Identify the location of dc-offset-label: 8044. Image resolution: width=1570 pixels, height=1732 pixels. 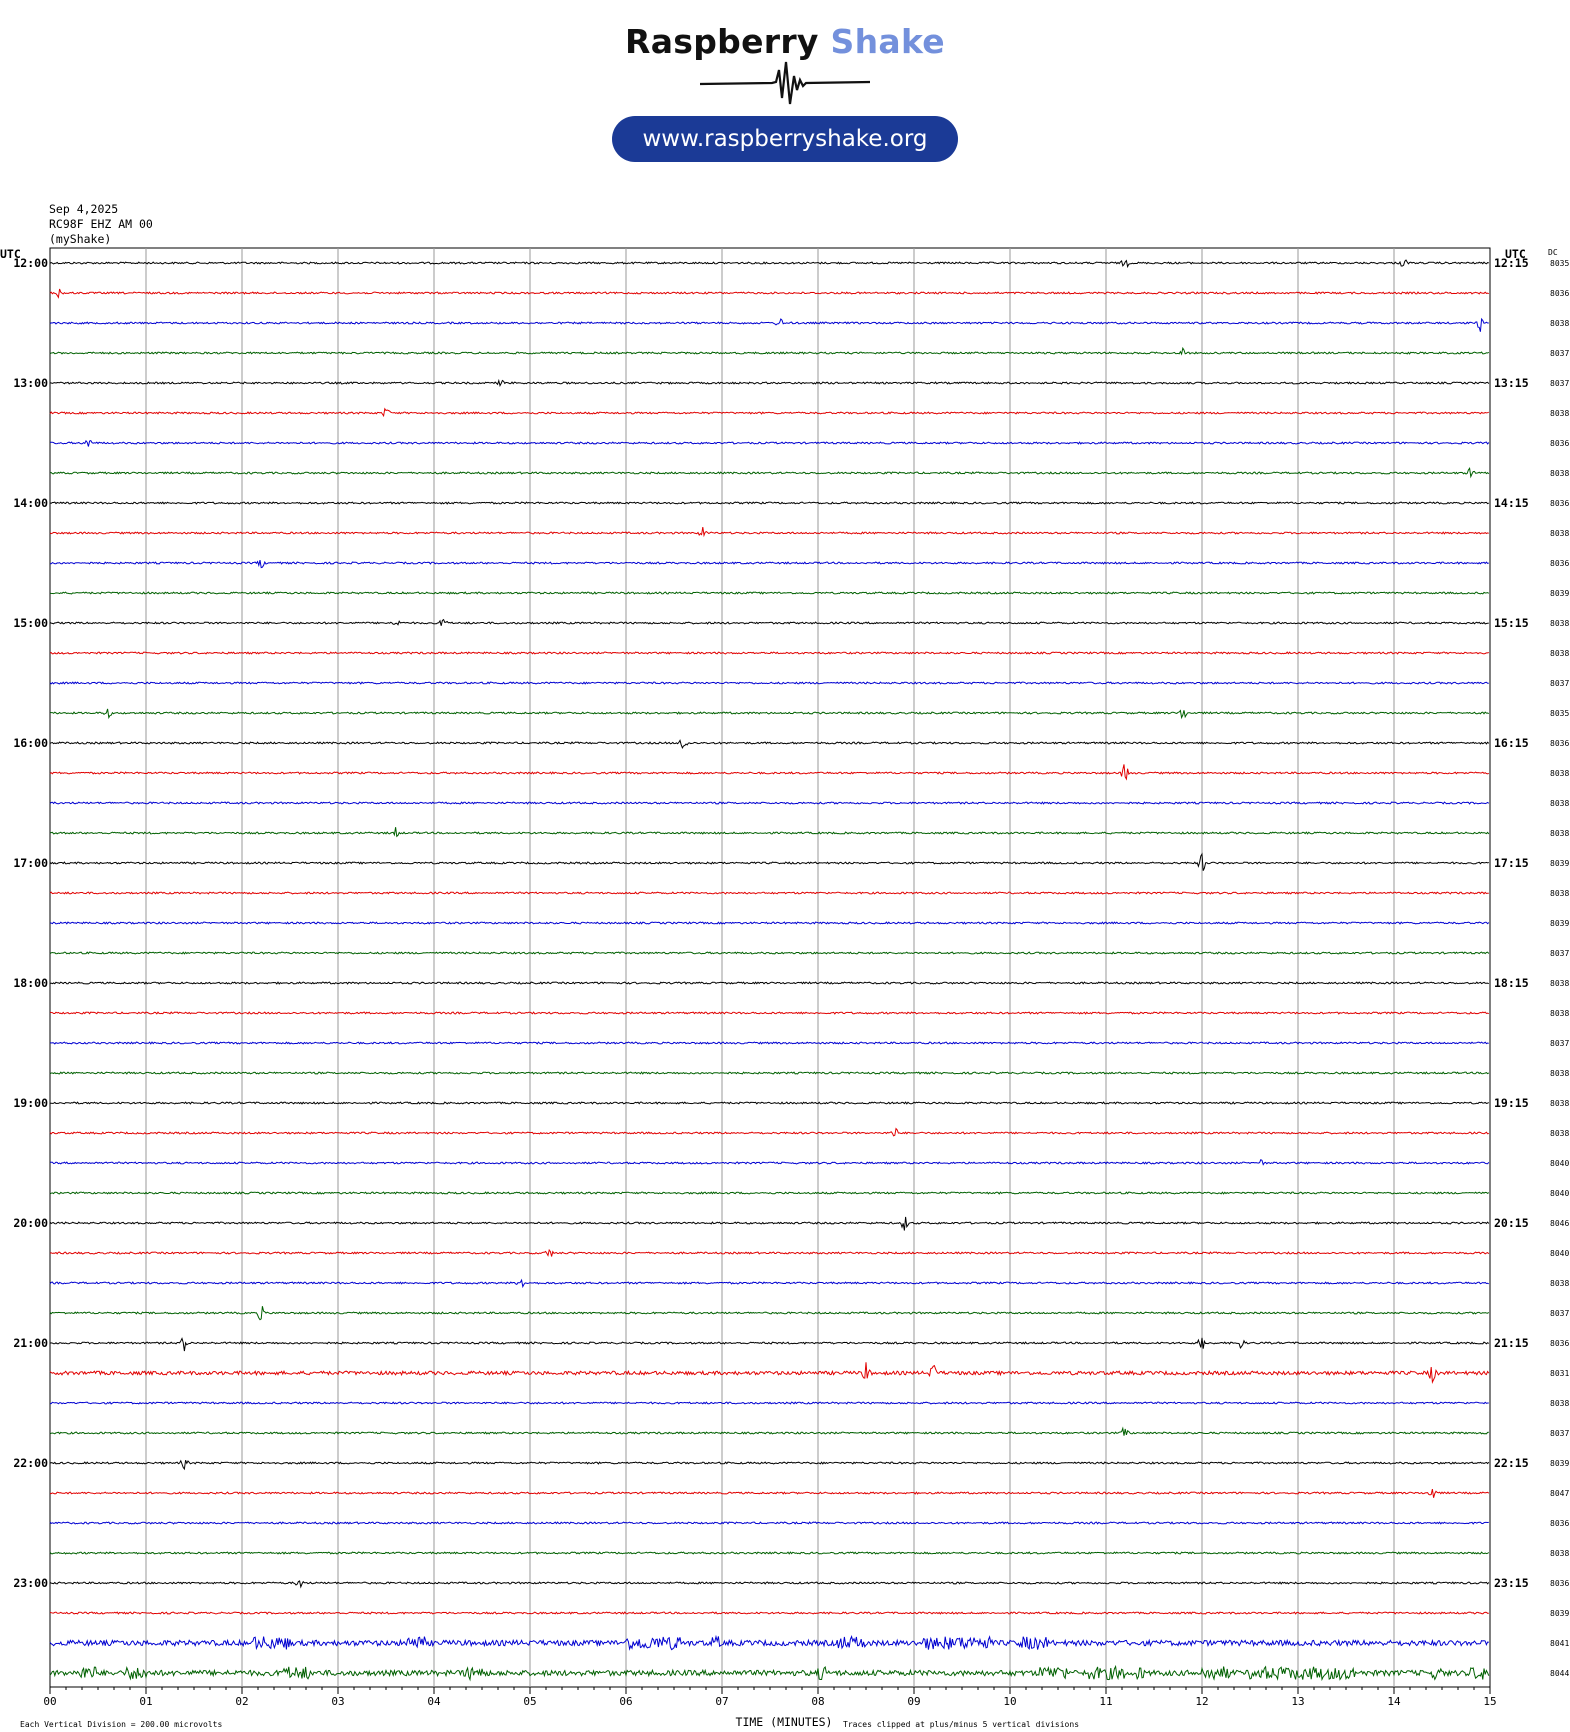
(1559, 1673).